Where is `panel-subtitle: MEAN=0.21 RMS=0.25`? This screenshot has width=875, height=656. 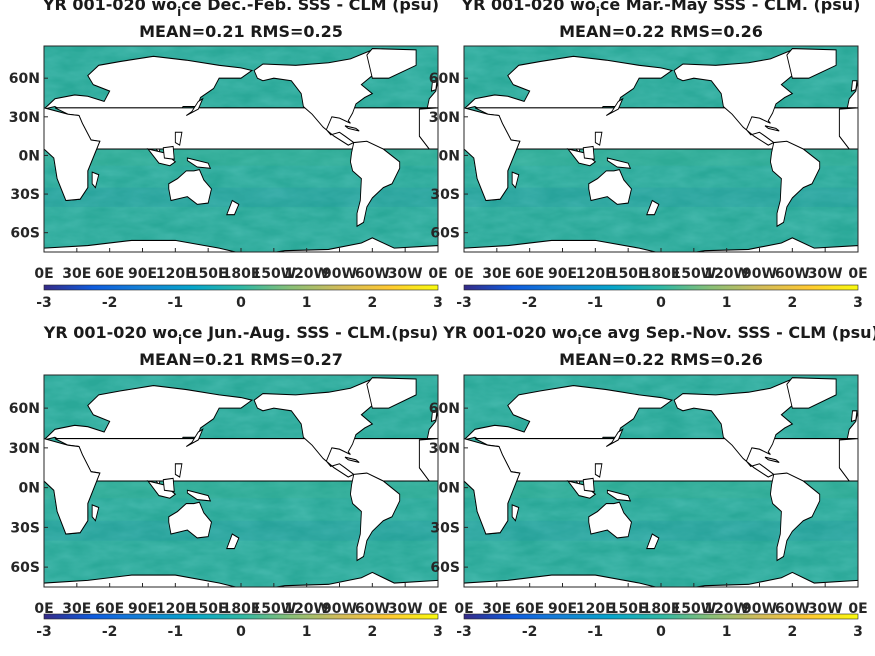 panel-subtitle: MEAN=0.21 RMS=0.25 is located at coordinates (241, 31).